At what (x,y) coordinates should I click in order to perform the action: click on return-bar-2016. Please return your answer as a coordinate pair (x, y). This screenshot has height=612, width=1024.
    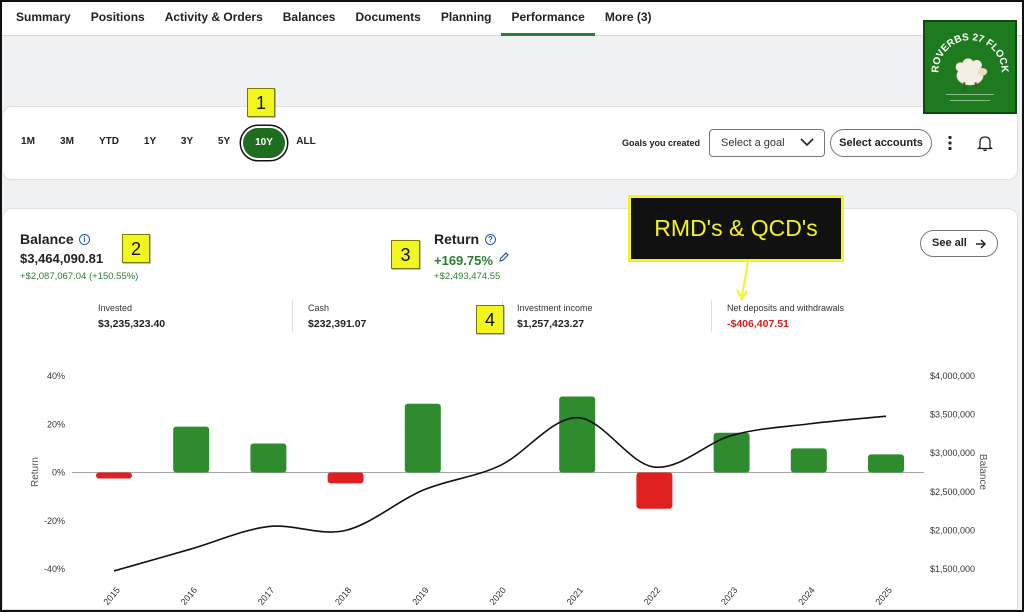
    Looking at the image, I should click on (191, 449).